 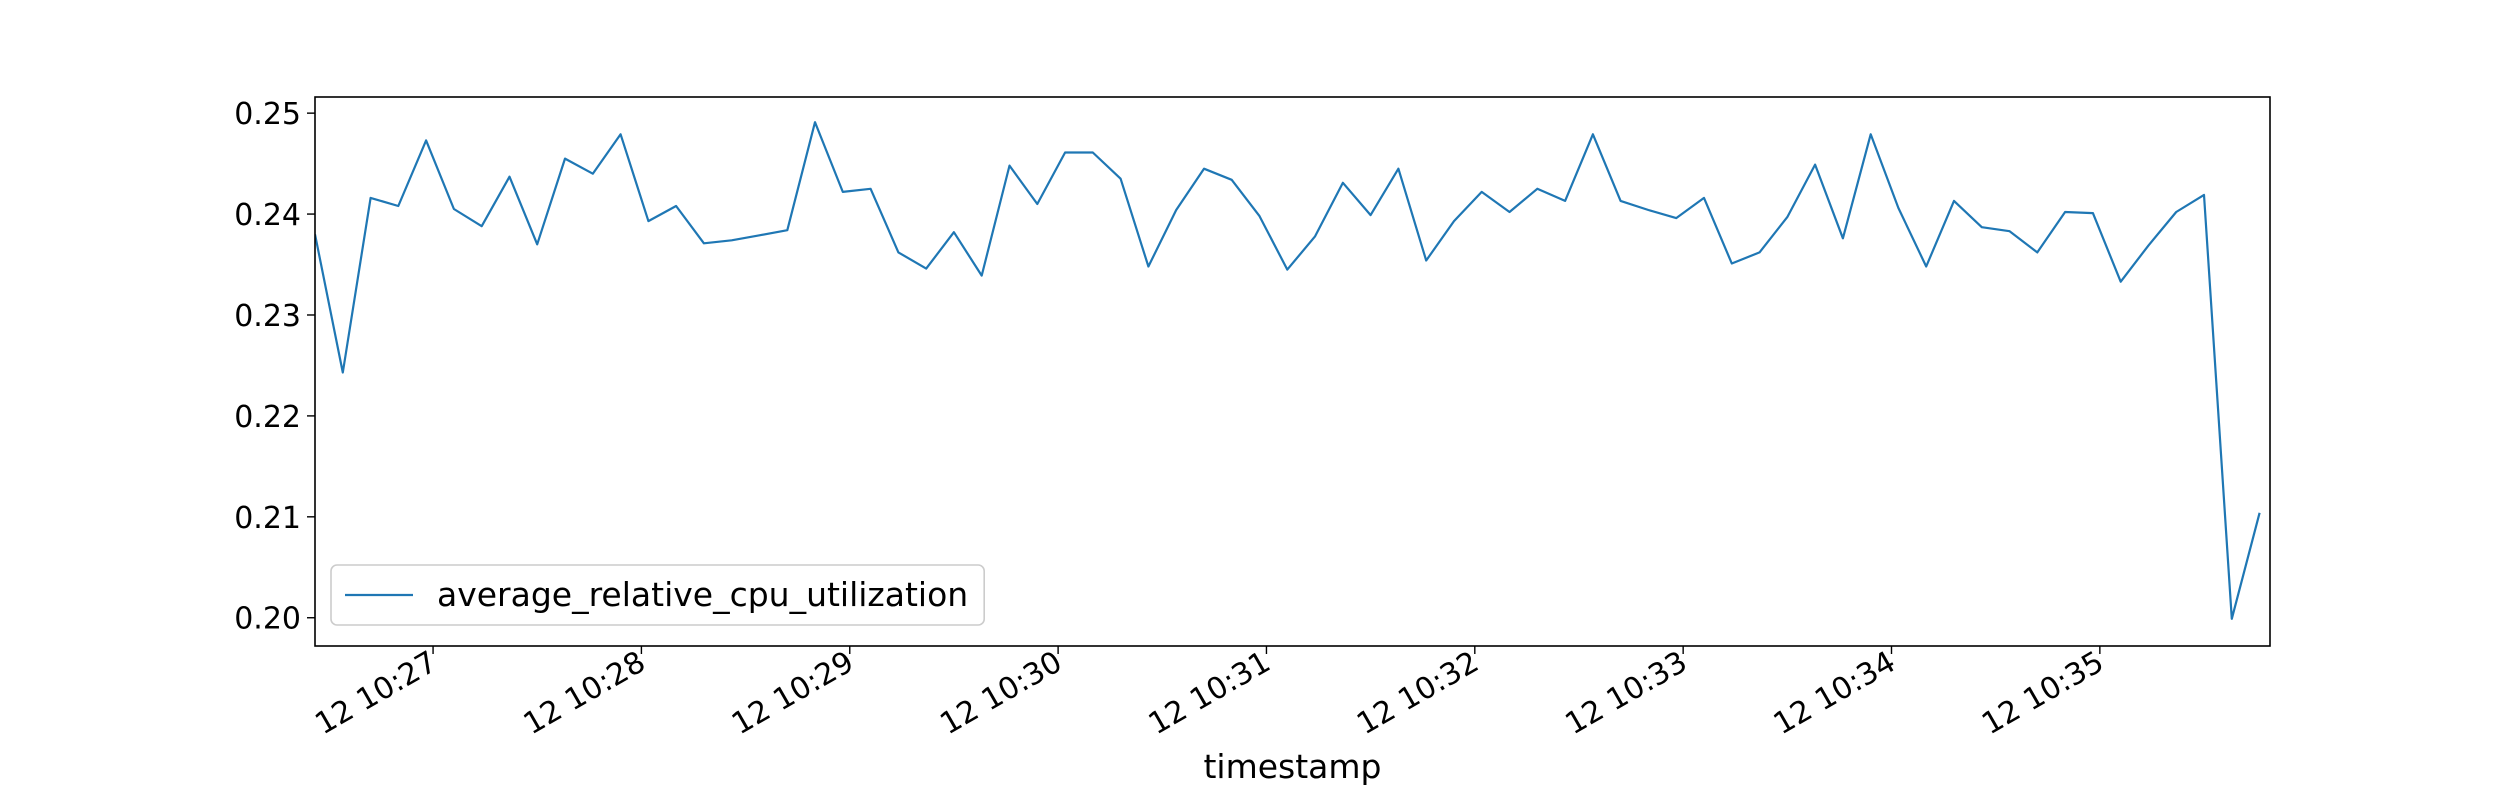 I want to click on x-tick-label: 12 10:32, so click(x=1418, y=693).